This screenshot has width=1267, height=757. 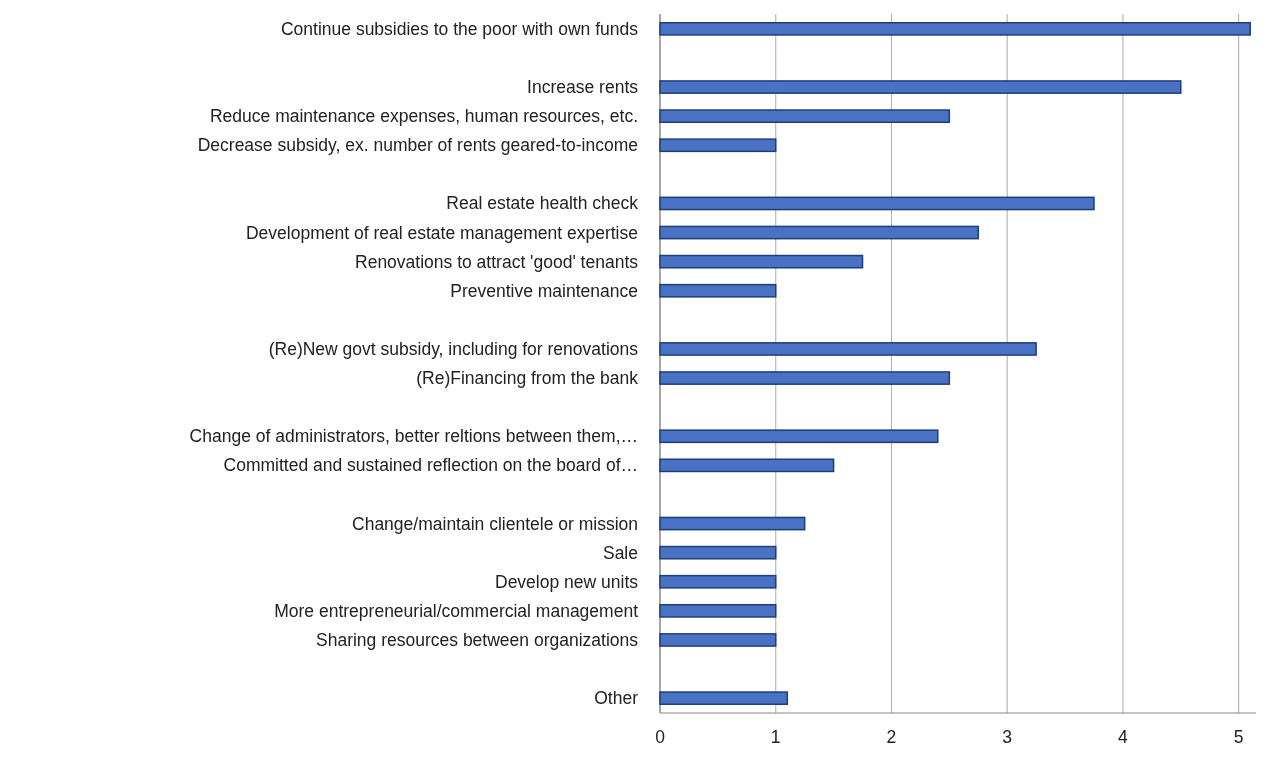 What do you see at coordinates (616, 698) in the screenshot?
I see `y-tick-label: Other` at bounding box center [616, 698].